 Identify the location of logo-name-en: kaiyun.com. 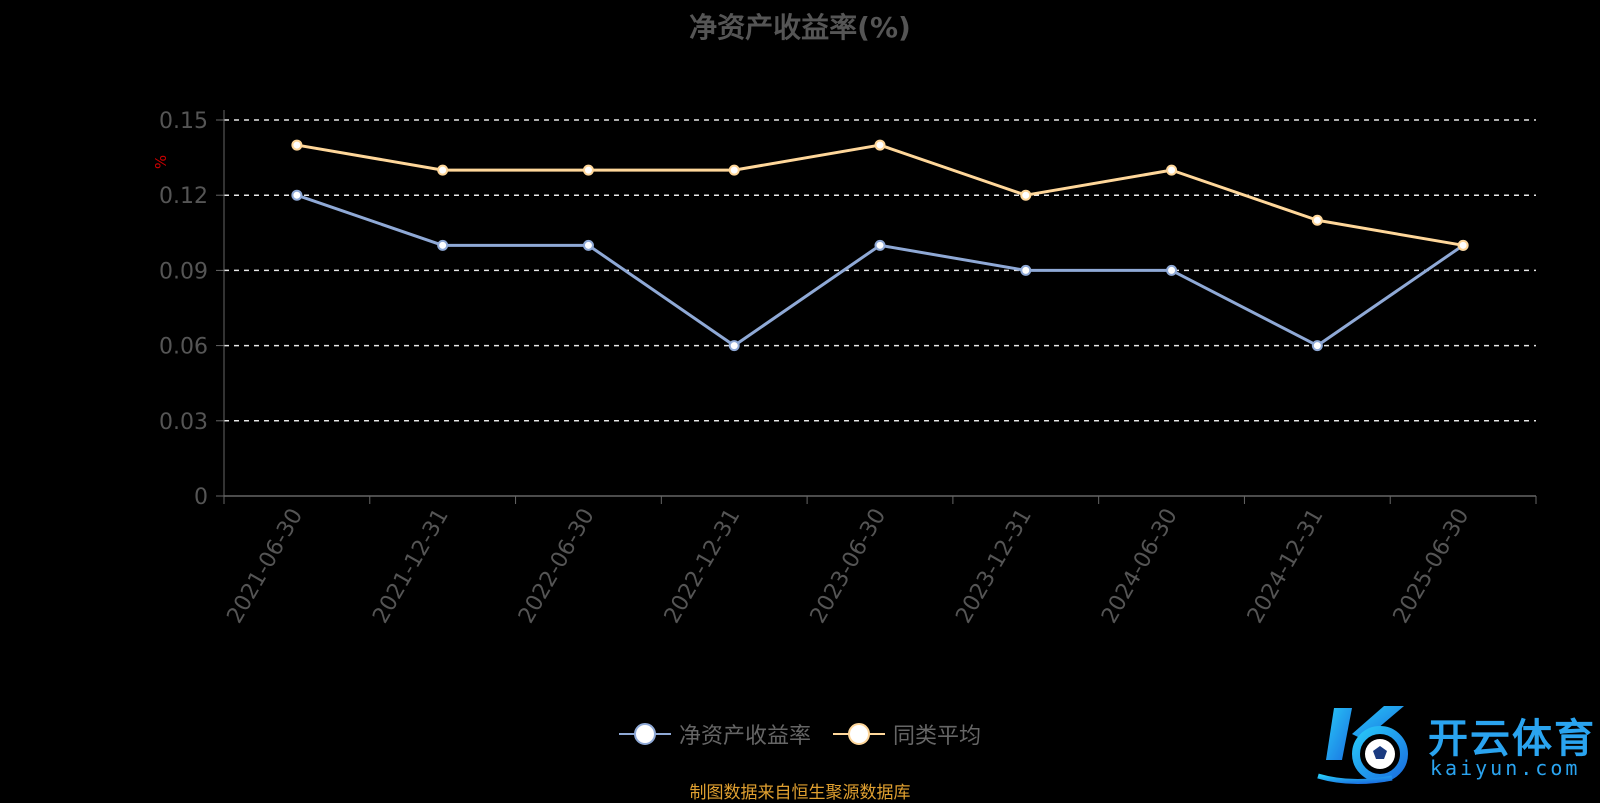
(1505, 768).